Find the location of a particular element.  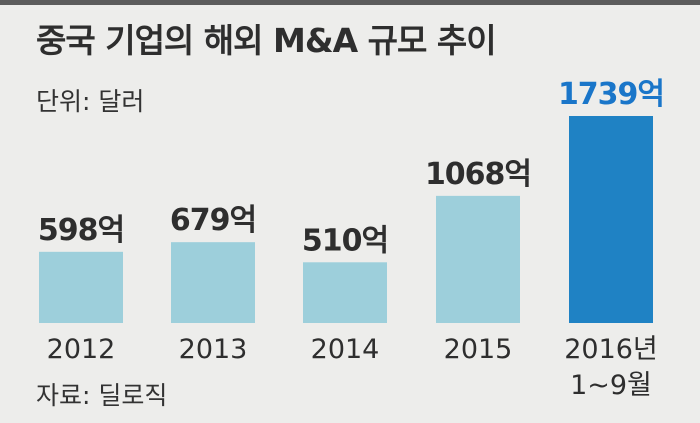

bar-2015 is located at coordinates (478, 259).